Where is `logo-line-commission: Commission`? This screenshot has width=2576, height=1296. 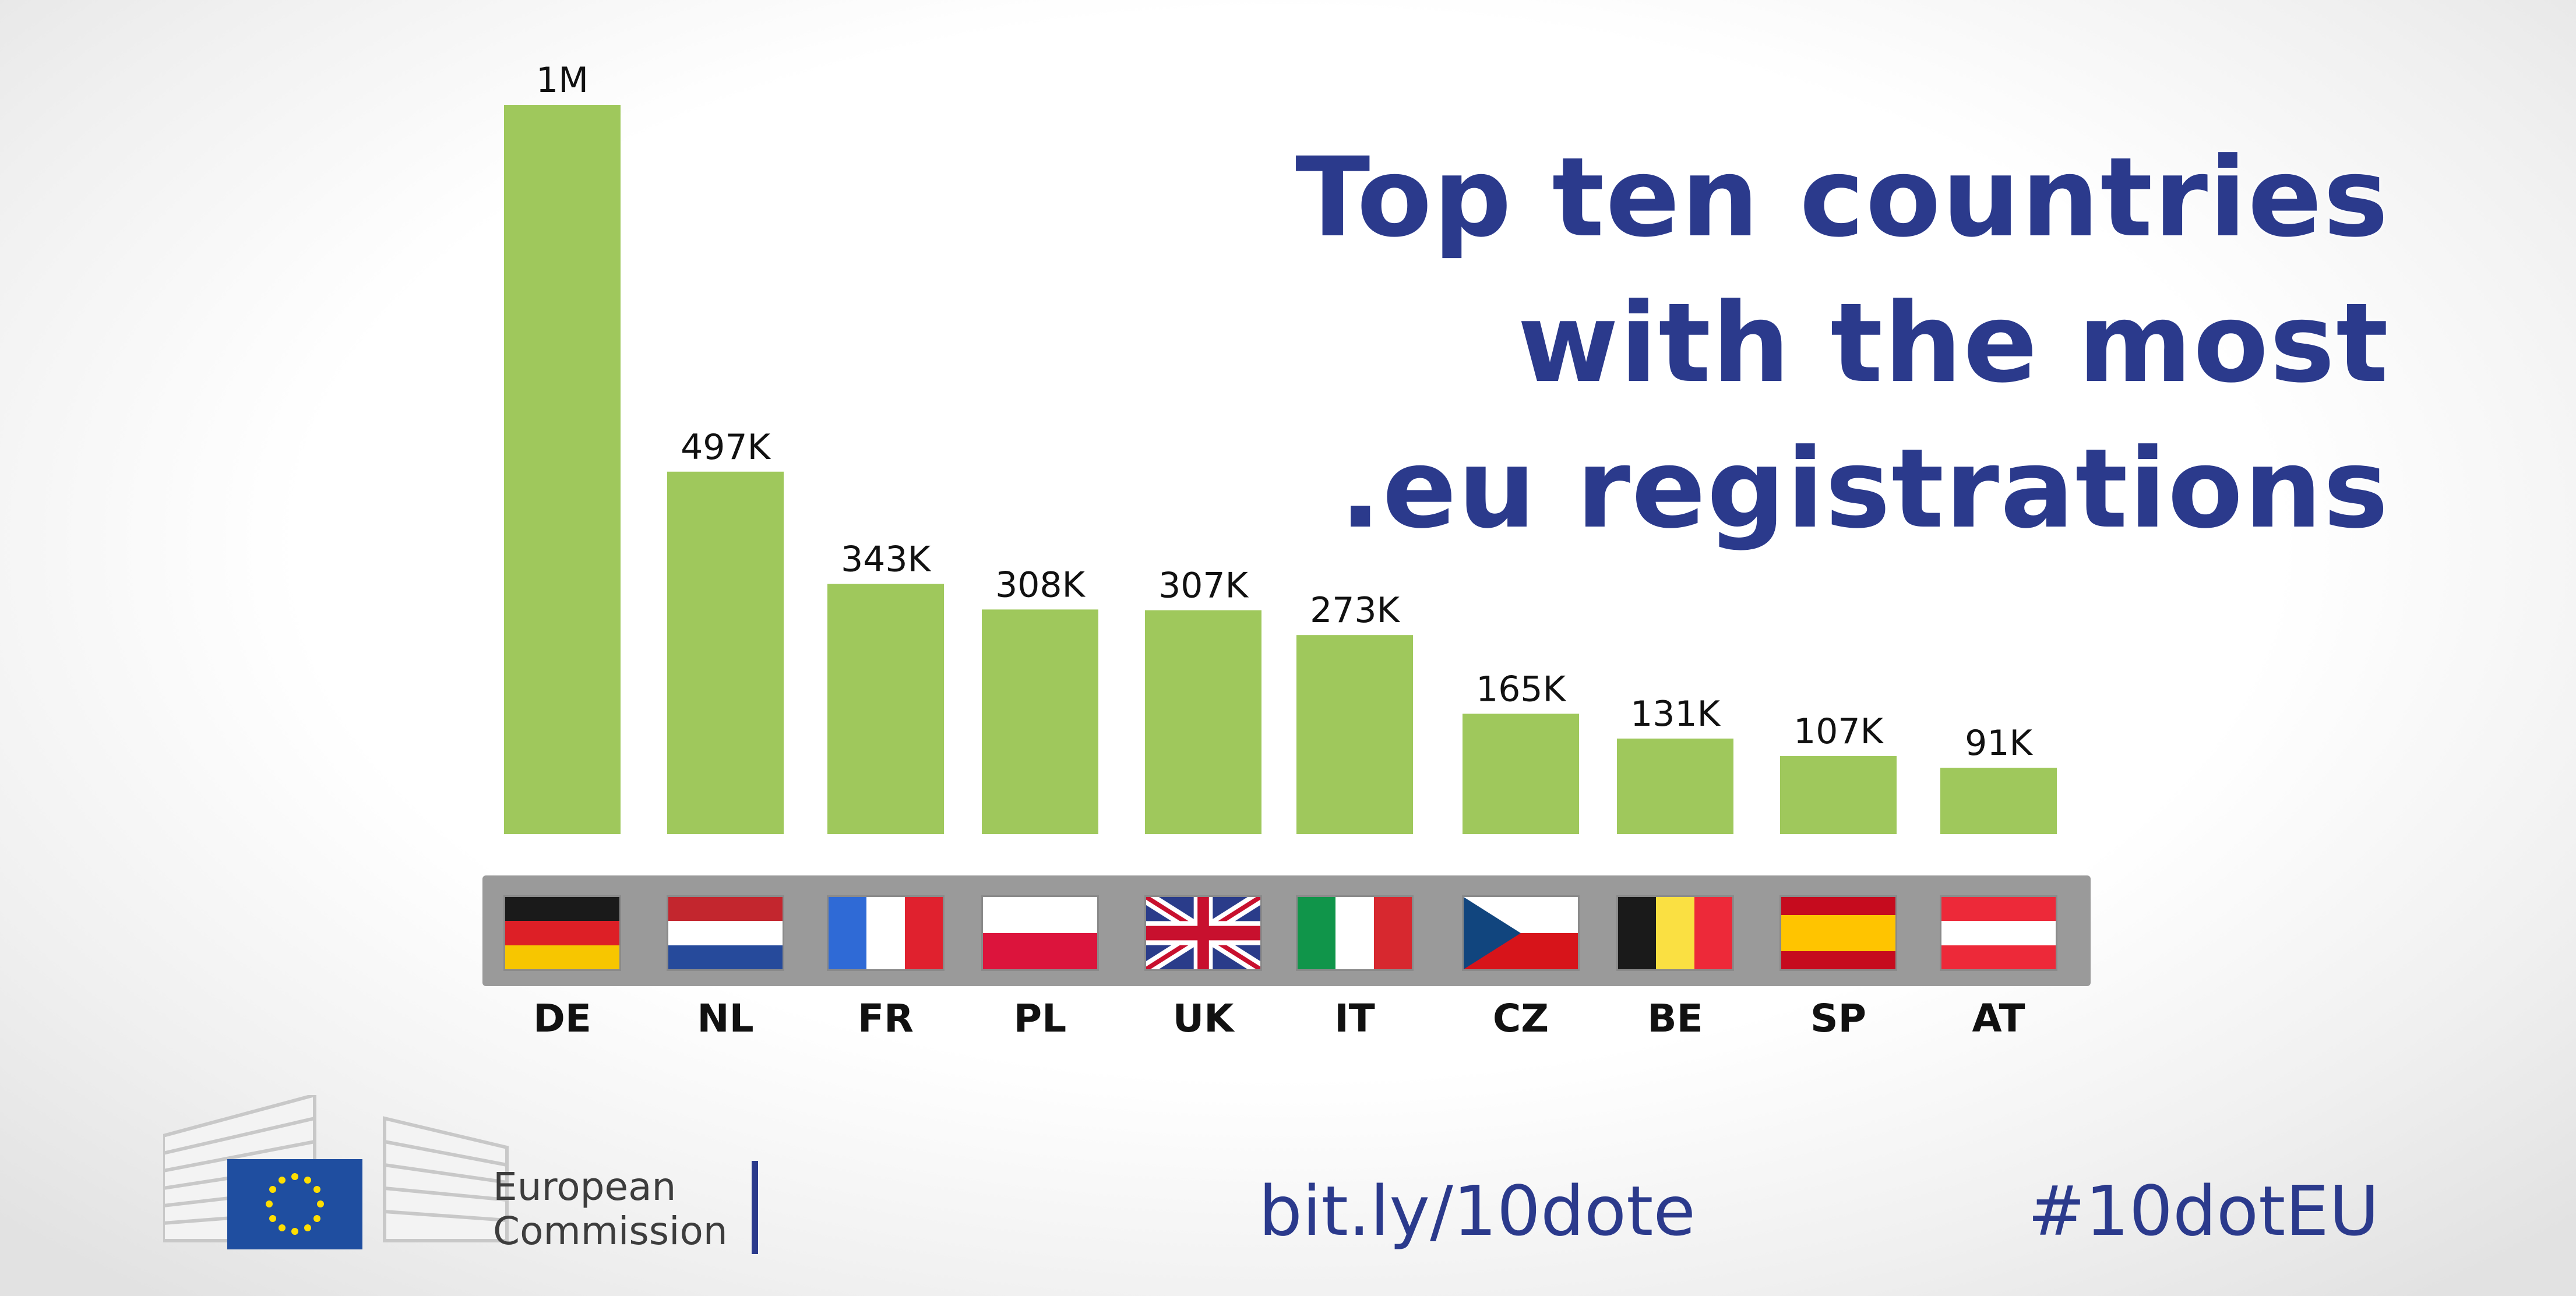 logo-line-commission: Commission is located at coordinates (610, 1231).